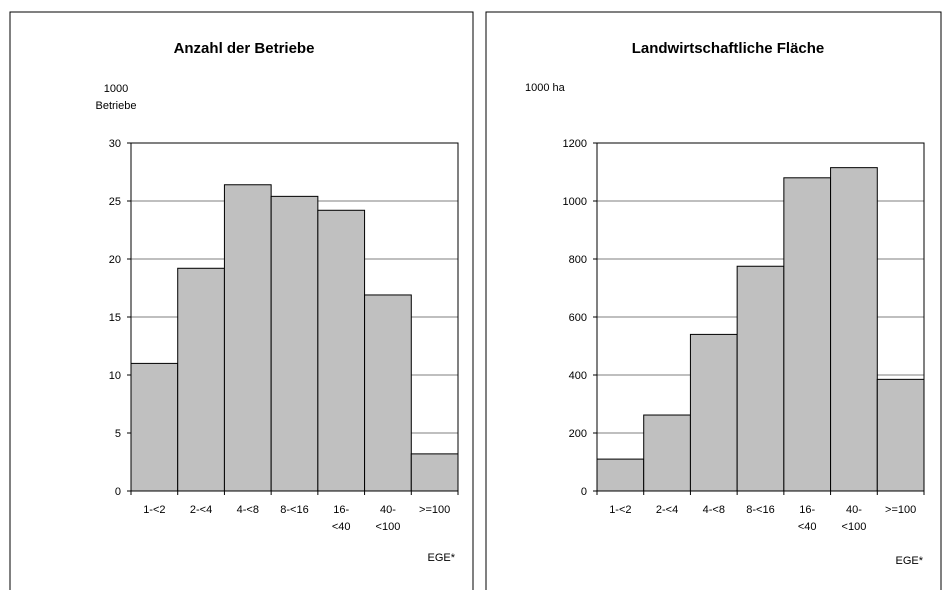 This screenshot has width=943, height=590. What do you see at coordinates (115, 202) in the screenshot?
I see `y-tick-label: 25` at bounding box center [115, 202].